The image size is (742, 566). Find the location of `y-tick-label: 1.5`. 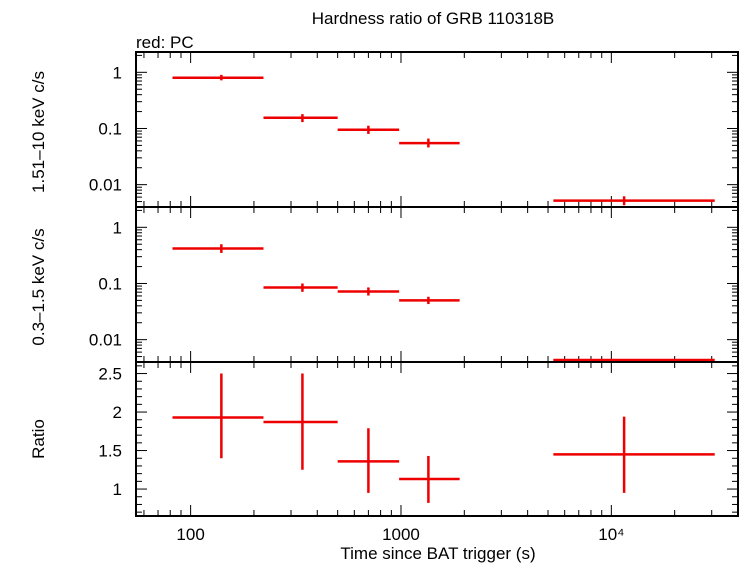

y-tick-label: 1.5 is located at coordinates (110, 451).